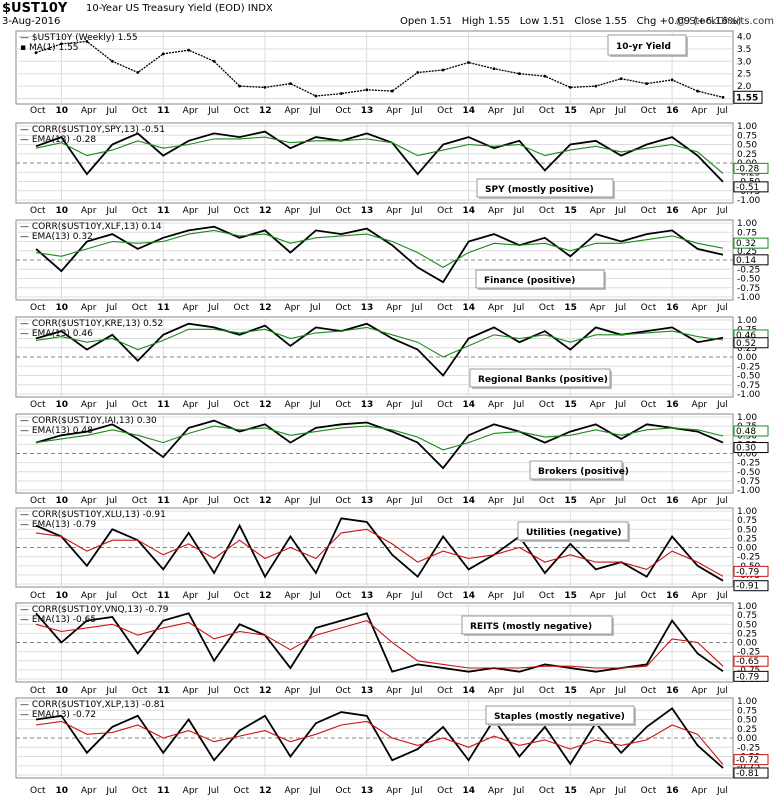 The width and height of the screenshot is (780, 800). Describe the element at coordinates (265, 405) in the screenshot. I see `x-tick-label: 12` at that location.